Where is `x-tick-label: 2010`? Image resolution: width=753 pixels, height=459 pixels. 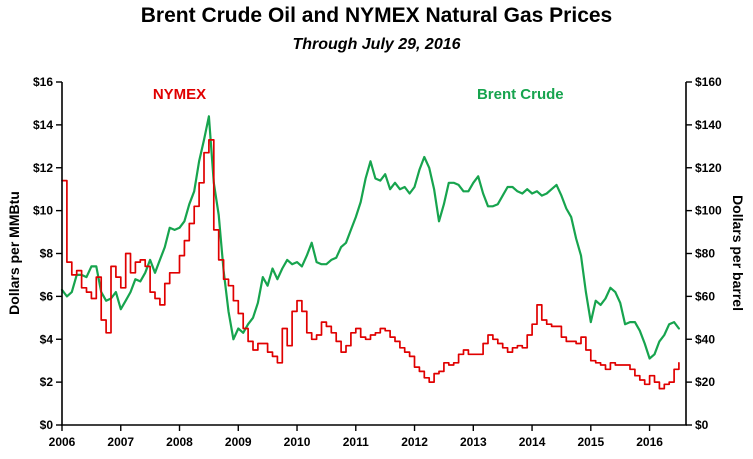 x-tick-label: 2010 is located at coordinates (297, 442).